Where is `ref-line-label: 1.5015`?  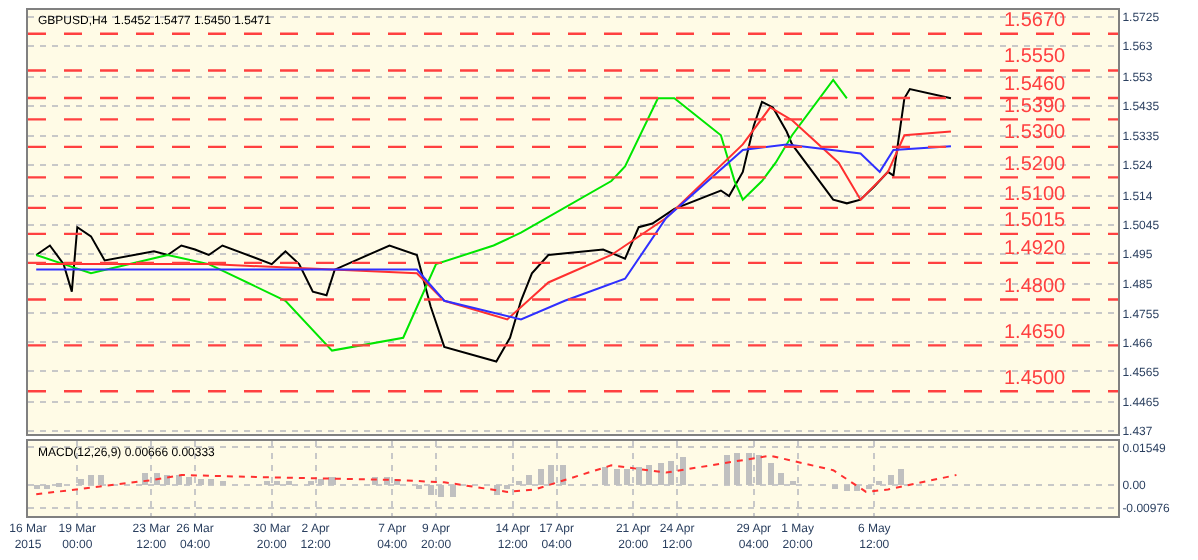 ref-line-label: 1.5015 is located at coordinates (1035, 221).